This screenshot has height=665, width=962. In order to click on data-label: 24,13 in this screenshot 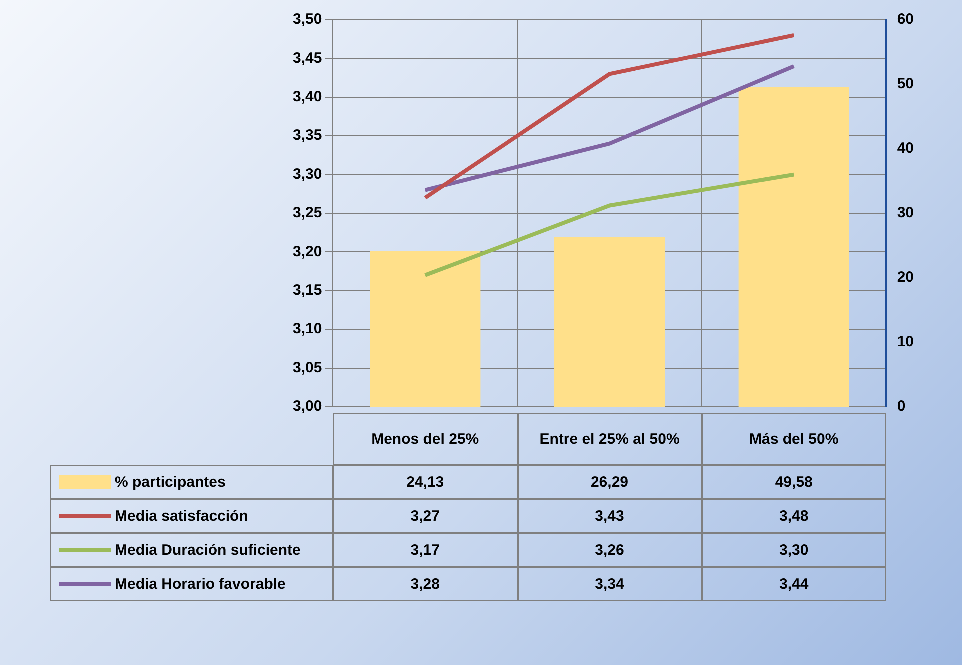, I will do `click(425, 482)`.